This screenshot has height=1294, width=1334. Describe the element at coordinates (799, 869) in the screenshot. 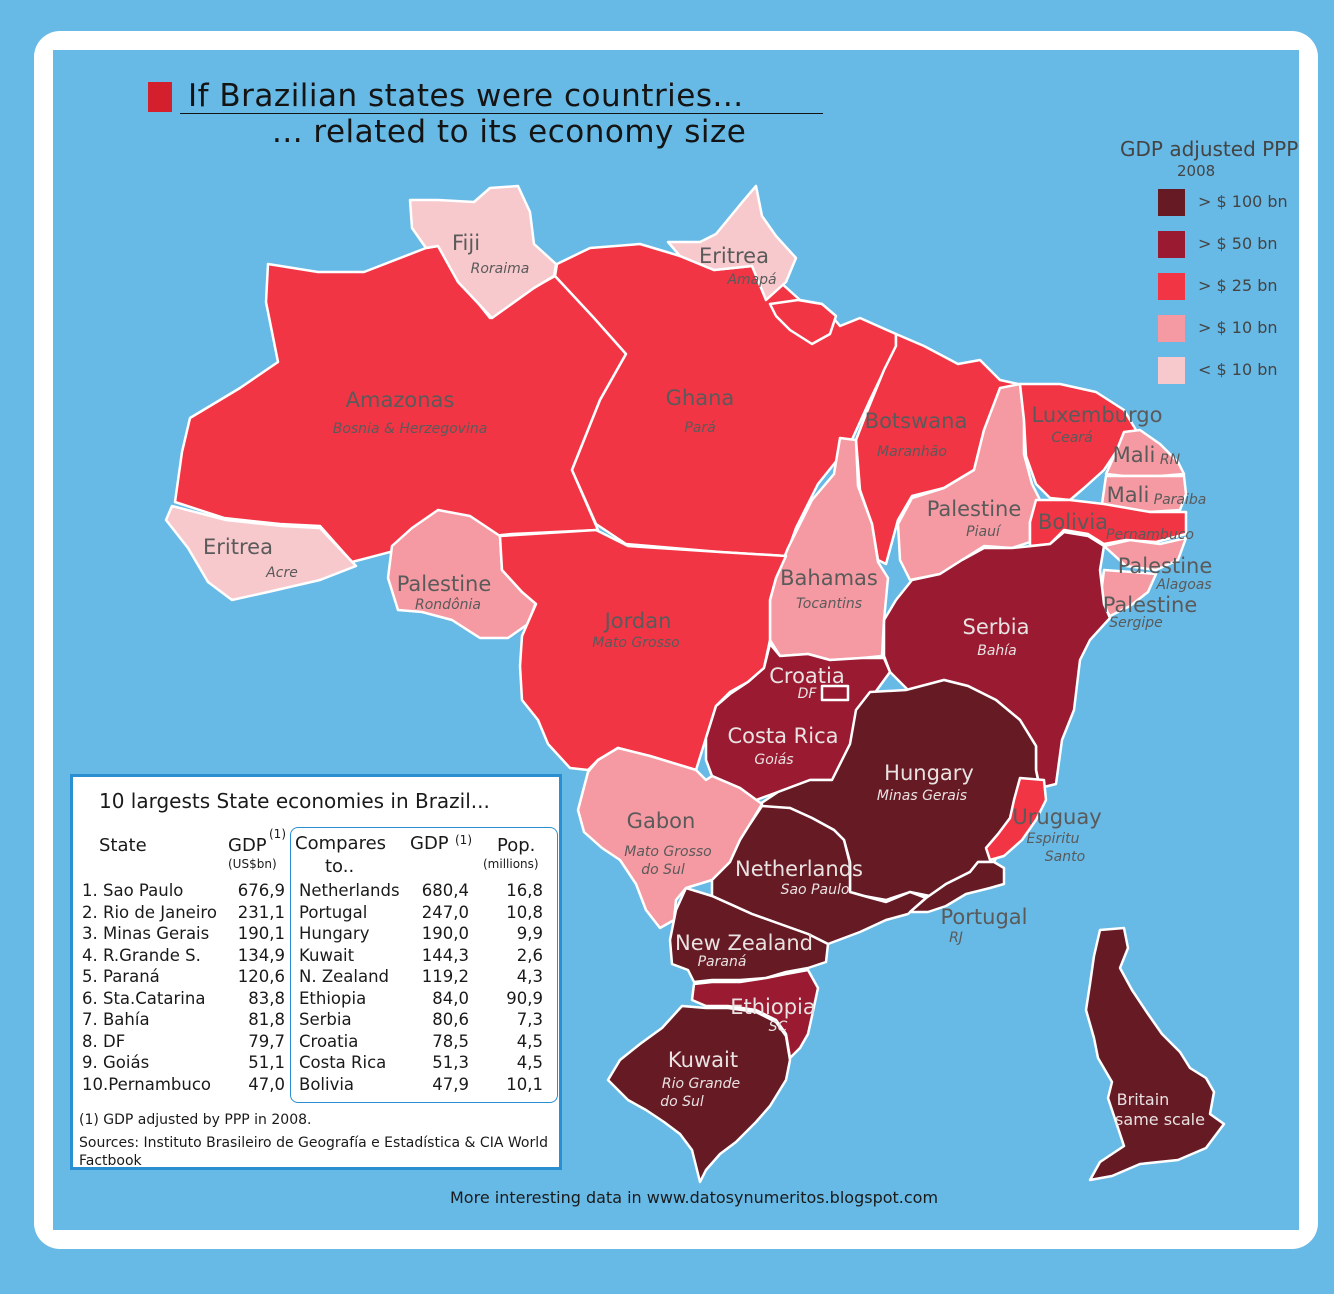

I see `label-country-sao-paulo: Netherlands` at that location.